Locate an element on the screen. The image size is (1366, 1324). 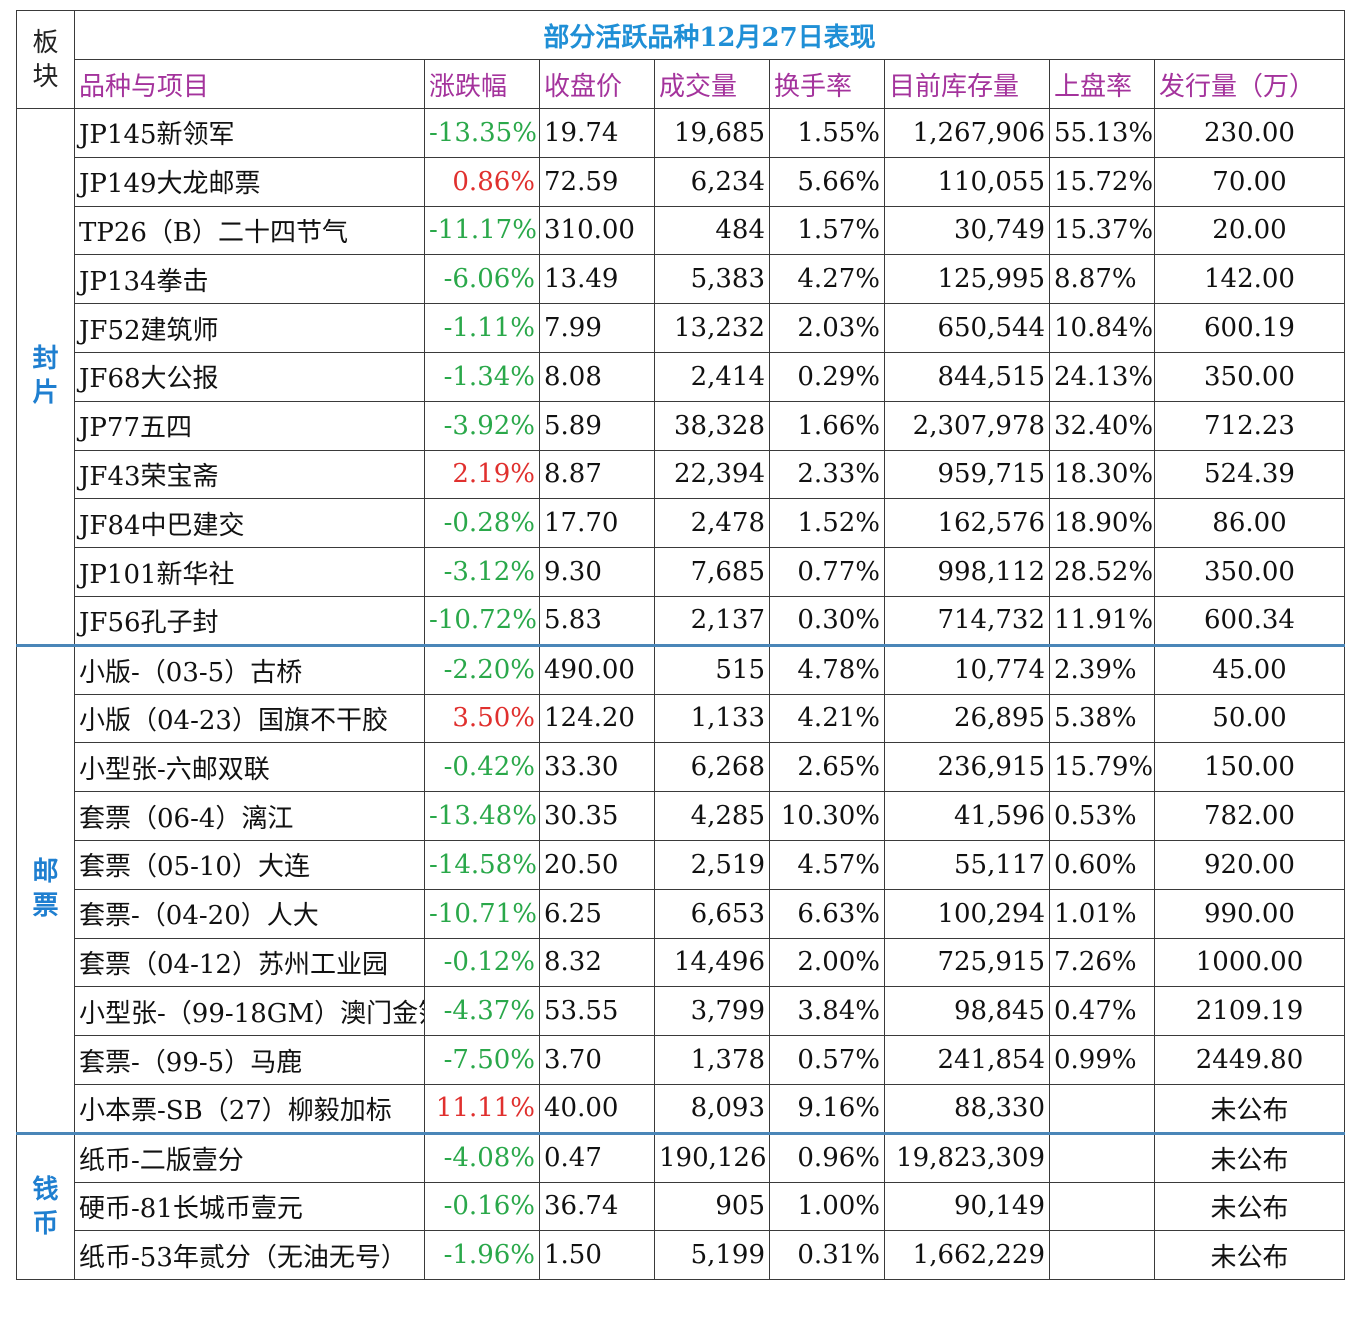
cell-change: -0.42% is located at coordinates (482, 767).